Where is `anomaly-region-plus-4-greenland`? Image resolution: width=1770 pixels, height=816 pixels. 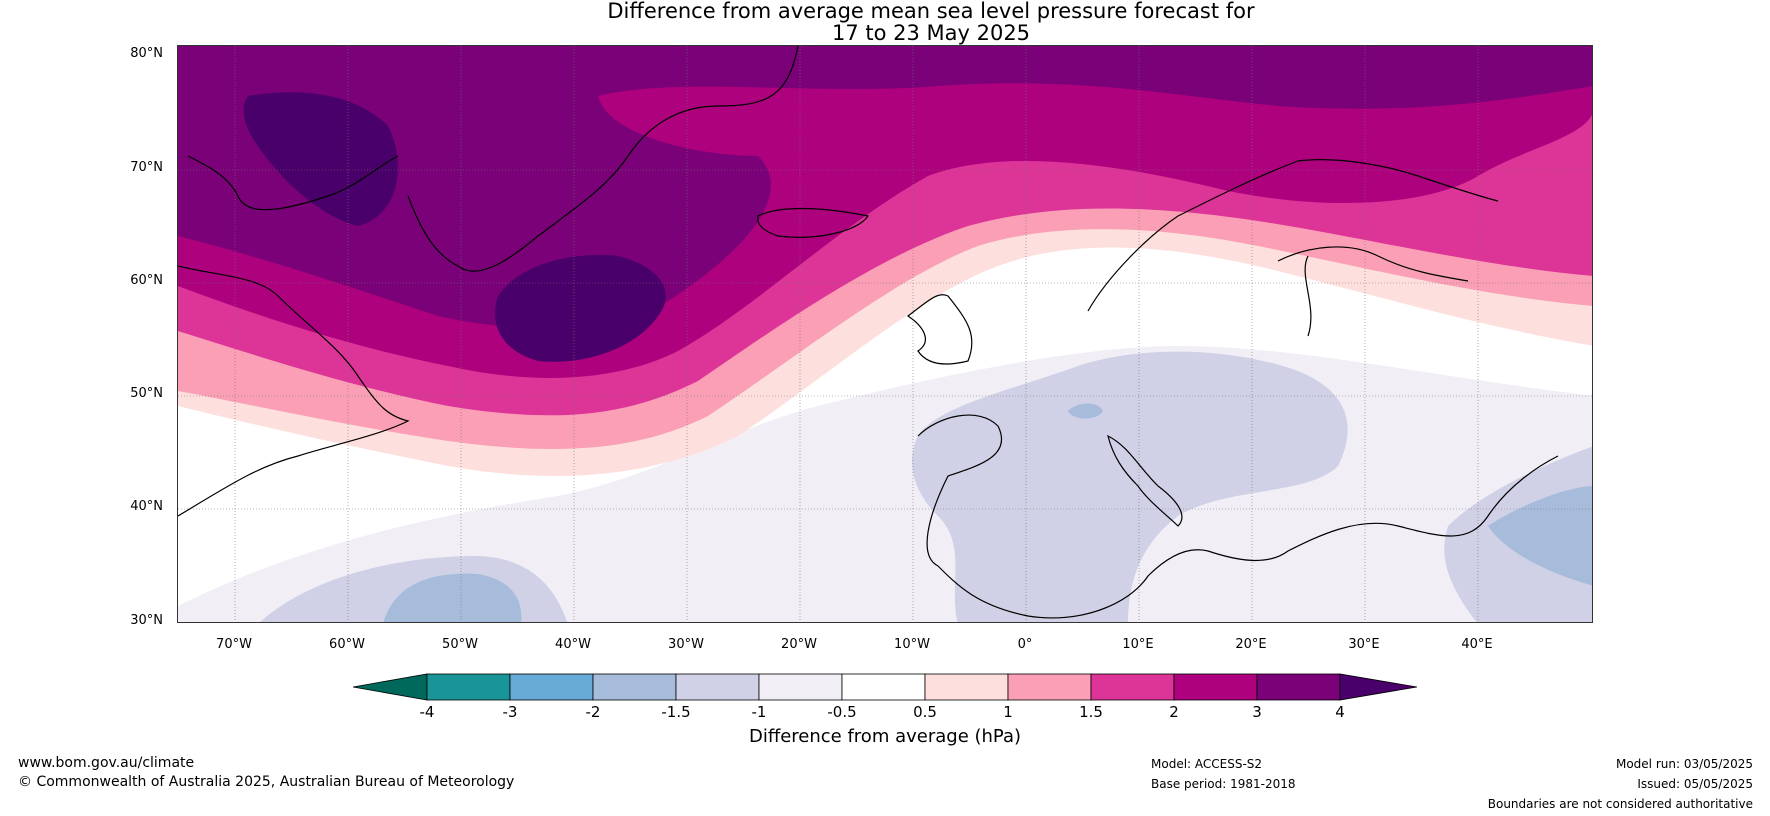 anomaly-region-plus-4-greenland is located at coordinates (320, 159).